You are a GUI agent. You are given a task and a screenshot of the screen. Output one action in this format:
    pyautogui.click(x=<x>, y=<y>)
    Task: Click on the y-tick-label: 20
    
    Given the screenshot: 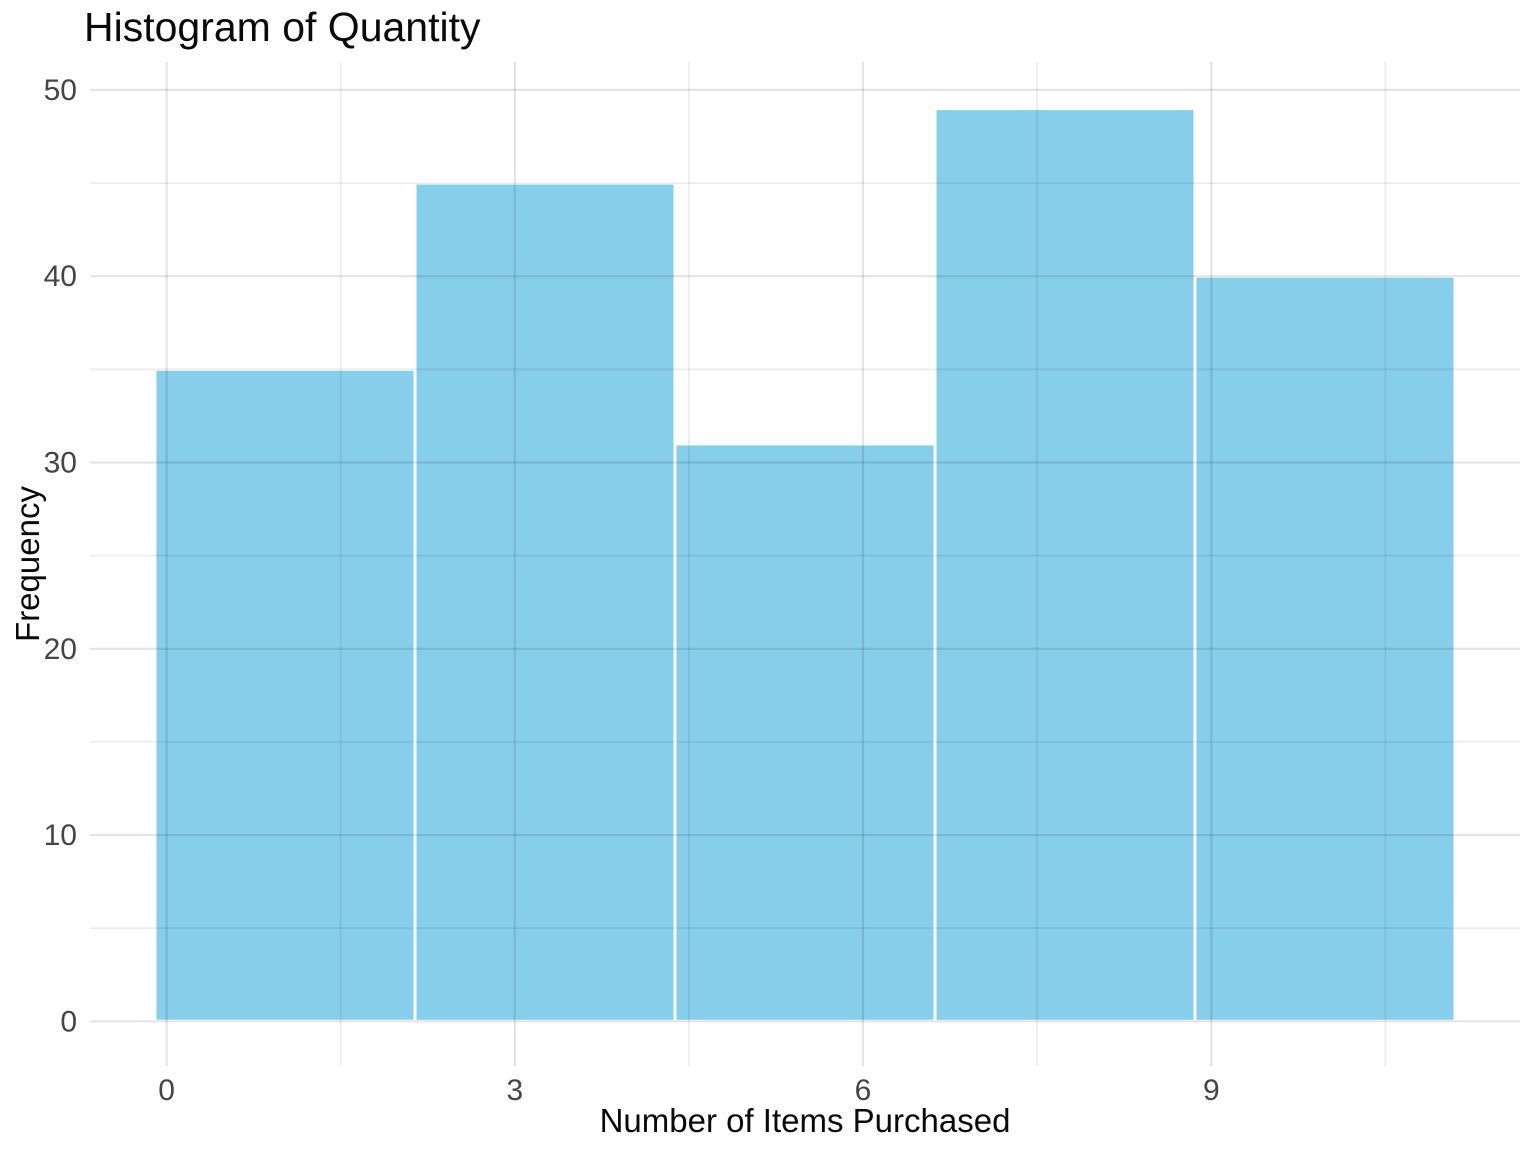 What is the action you would take?
    pyautogui.click(x=60, y=649)
    